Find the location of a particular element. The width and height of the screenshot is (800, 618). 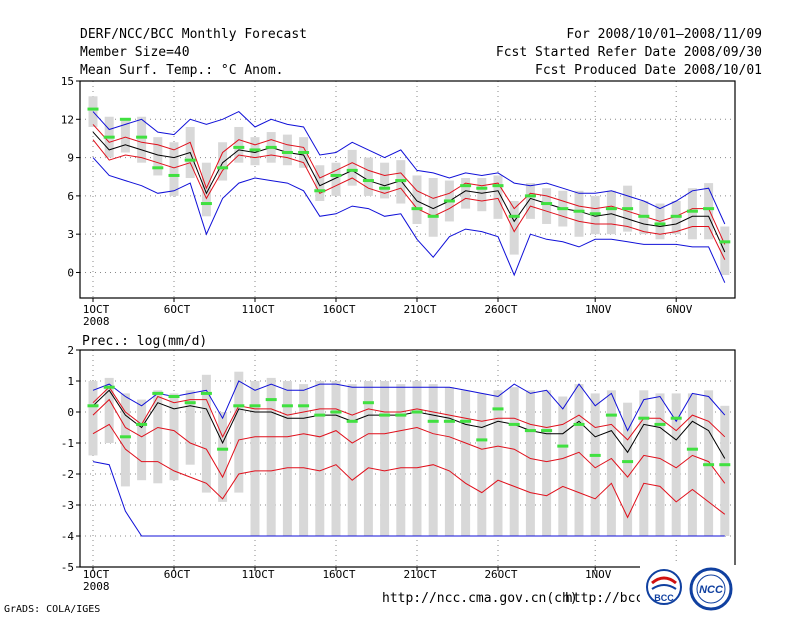

forecast-produced: Fcst Produced Date 2008/10/01 is located at coordinates (648, 70).